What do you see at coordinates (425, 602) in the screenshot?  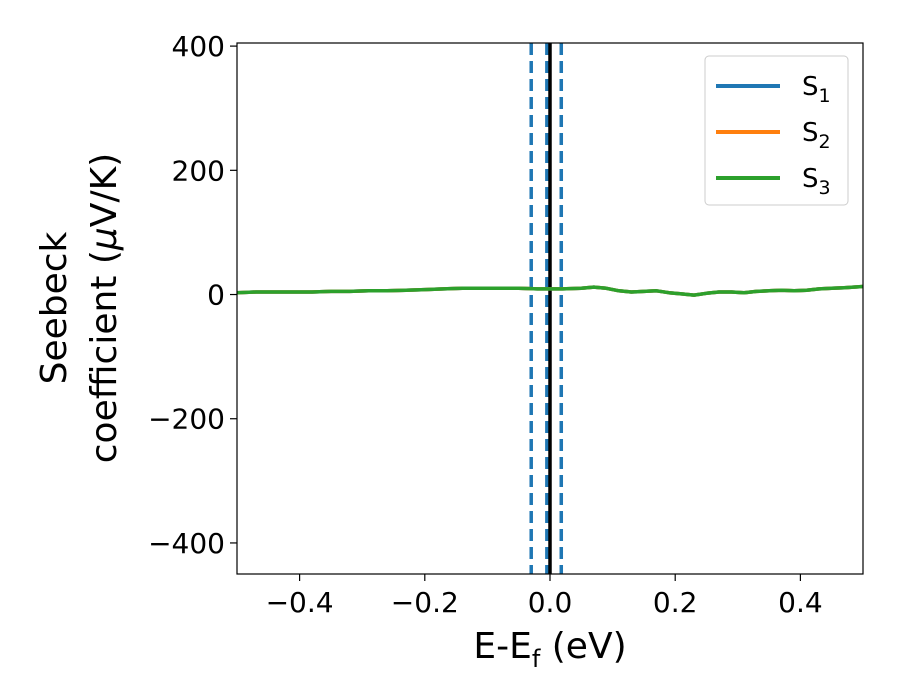 I see `x-tick-label: −0.2` at bounding box center [425, 602].